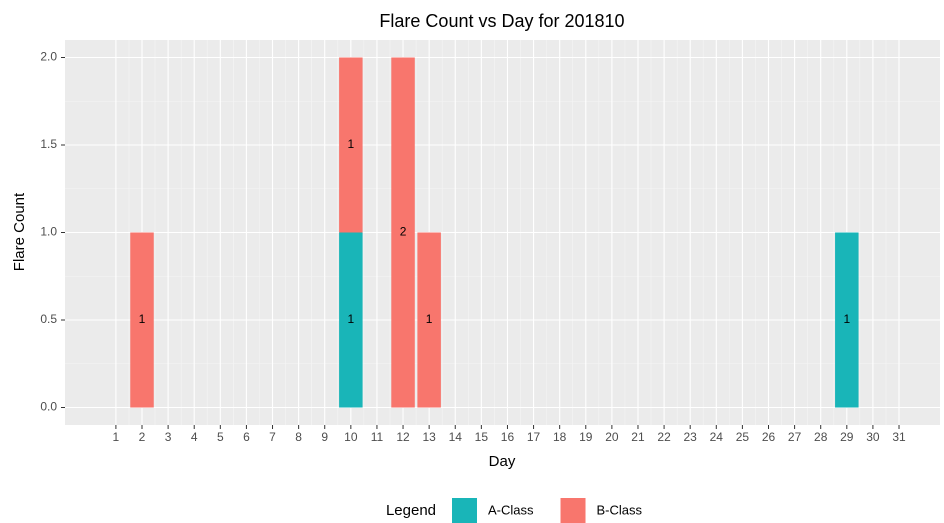  I want to click on x-tick-label: 12, so click(403, 437).